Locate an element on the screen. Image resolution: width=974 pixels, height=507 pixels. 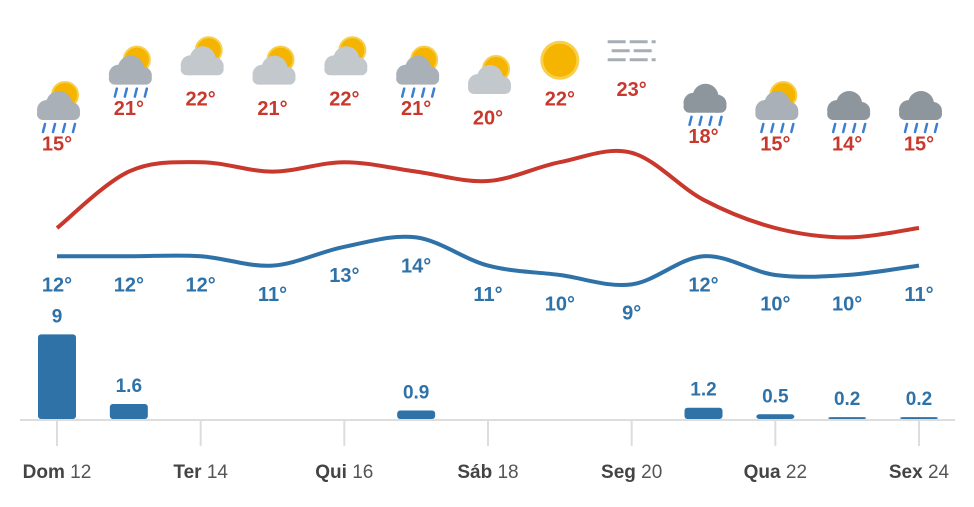
day: 20 is located at coordinates (651, 472).